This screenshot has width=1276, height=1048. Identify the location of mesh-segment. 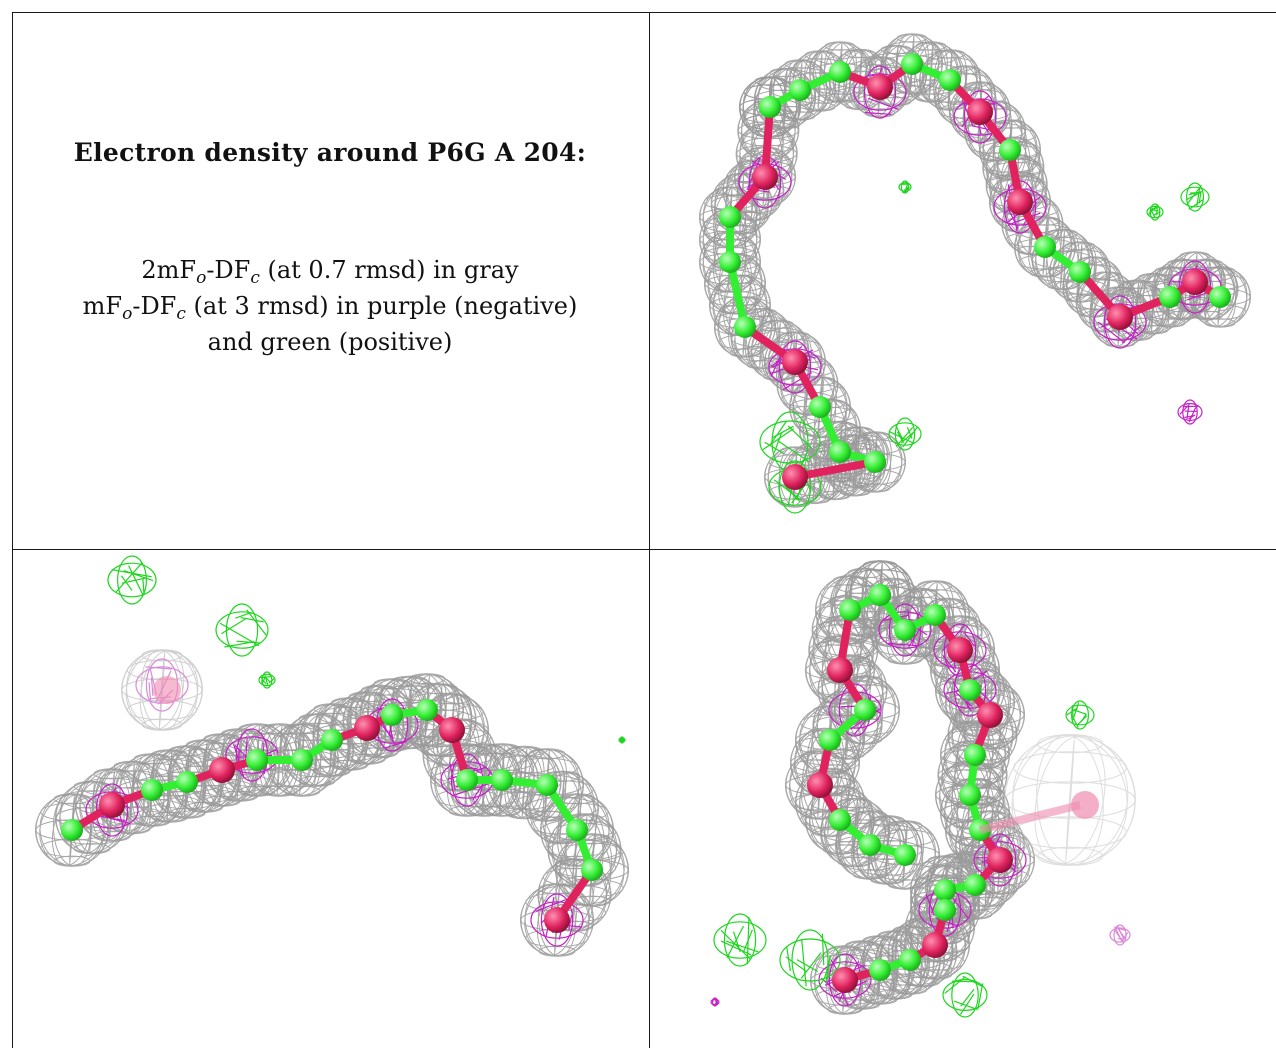
(557, 920).